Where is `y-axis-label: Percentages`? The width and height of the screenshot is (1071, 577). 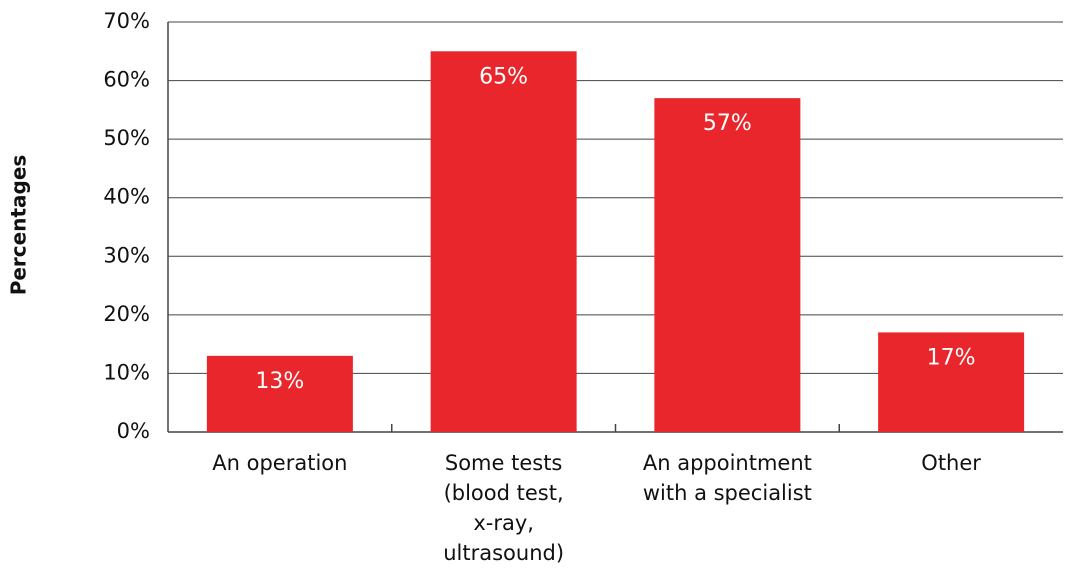
y-axis-label: Percentages is located at coordinates (19, 225).